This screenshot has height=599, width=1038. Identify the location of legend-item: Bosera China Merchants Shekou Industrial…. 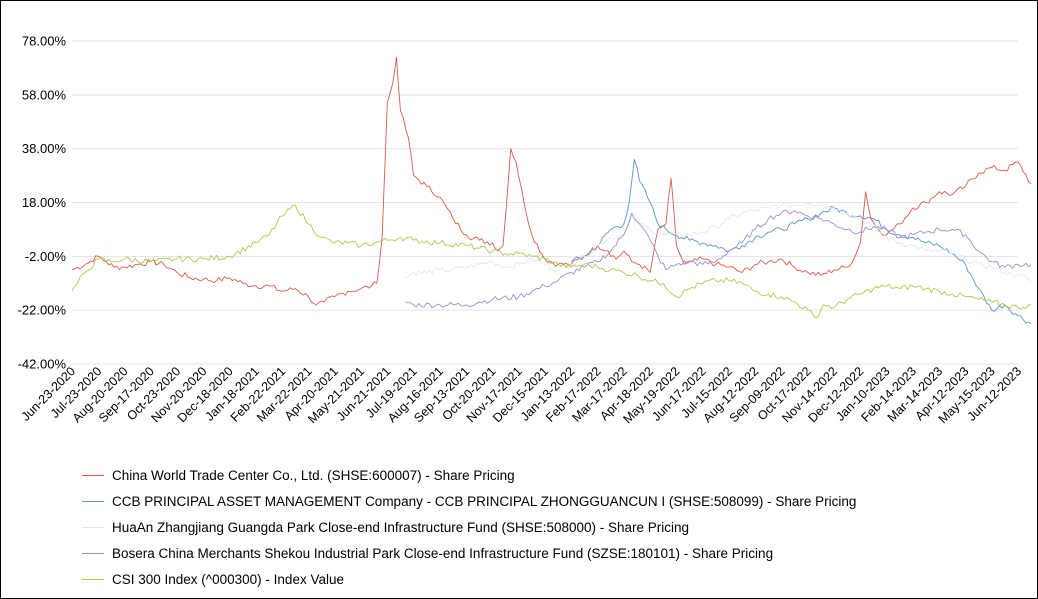
(552, 553).